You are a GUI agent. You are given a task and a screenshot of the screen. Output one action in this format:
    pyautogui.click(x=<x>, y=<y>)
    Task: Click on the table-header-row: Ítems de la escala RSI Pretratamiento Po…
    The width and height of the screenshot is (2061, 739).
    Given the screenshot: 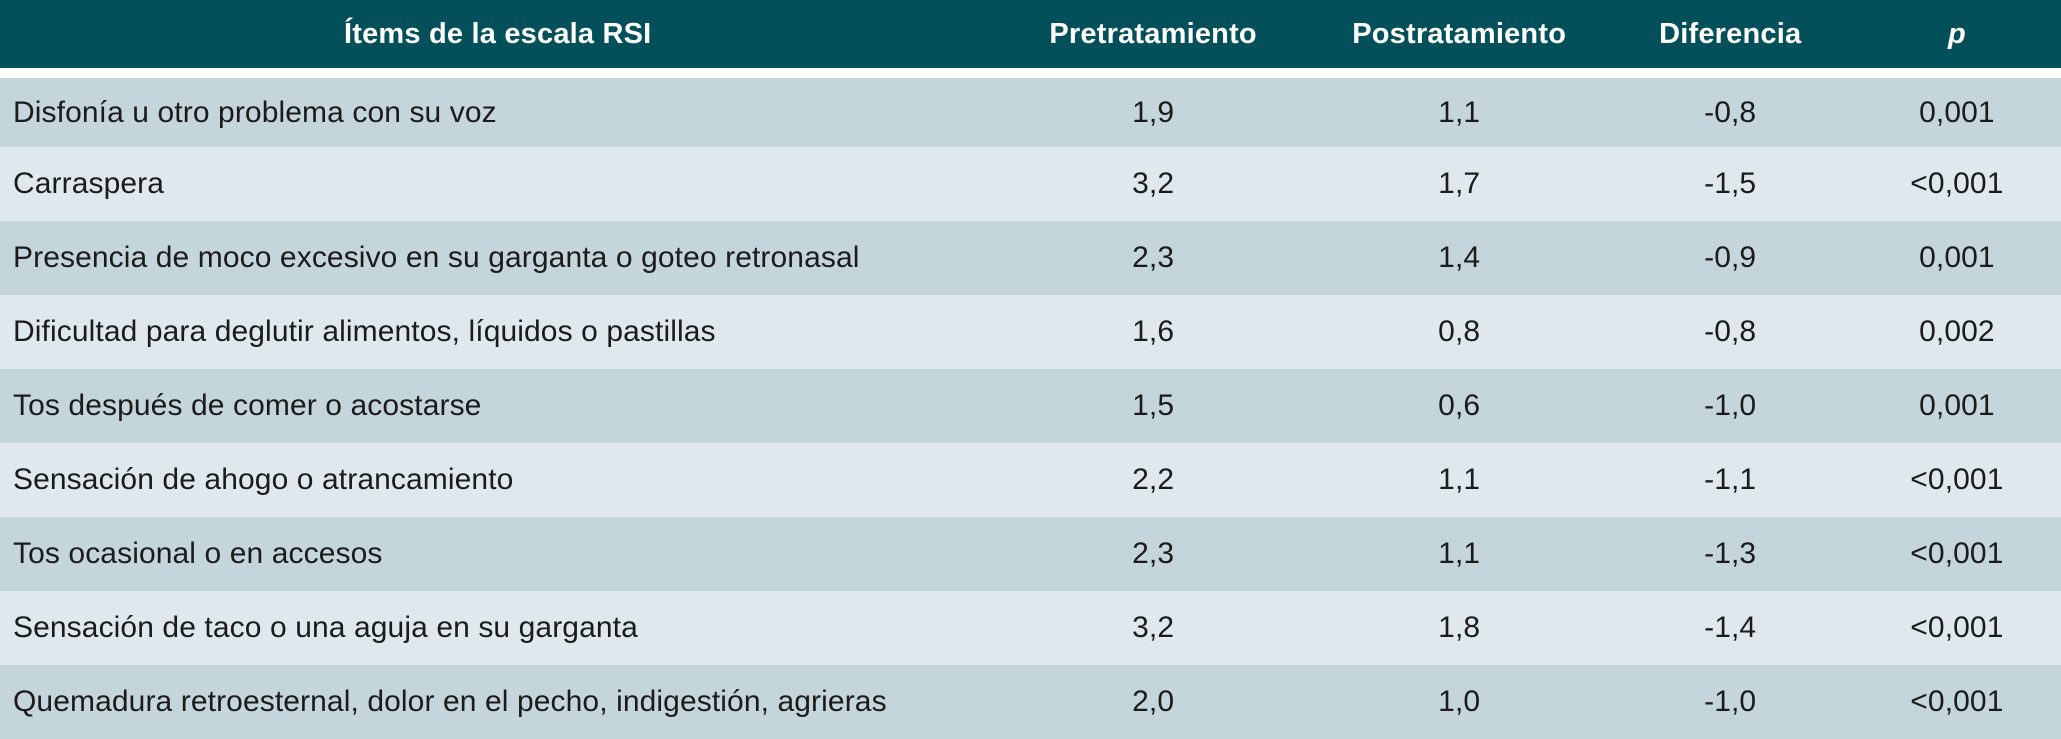 What is the action you would take?
    pyautogui.click(x=1030, y=39)
    